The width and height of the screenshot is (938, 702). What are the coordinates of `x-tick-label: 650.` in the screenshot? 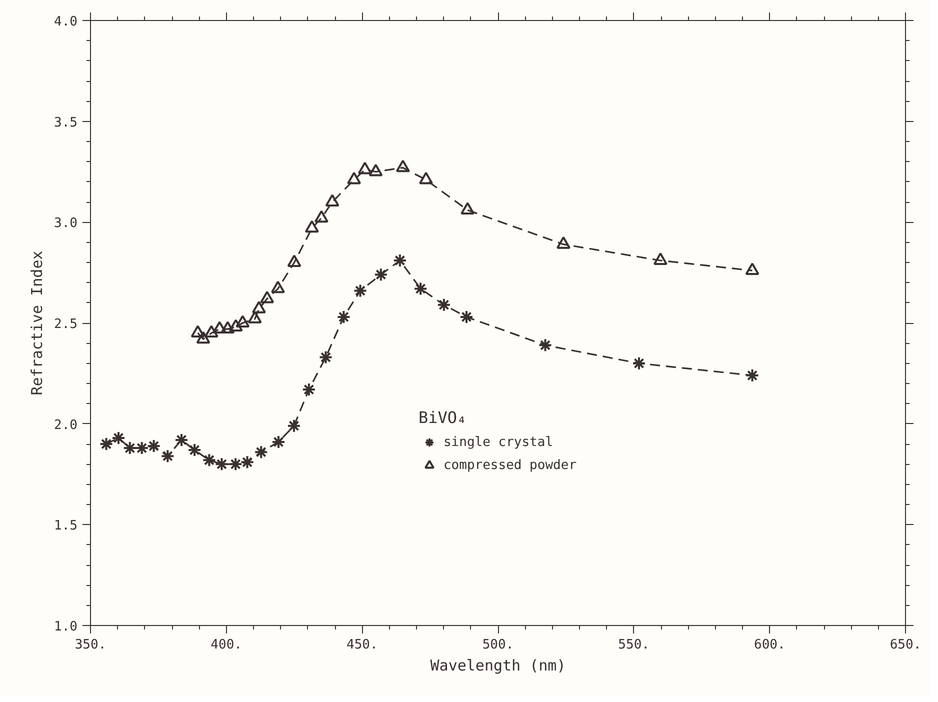 It's located at (906, 645).